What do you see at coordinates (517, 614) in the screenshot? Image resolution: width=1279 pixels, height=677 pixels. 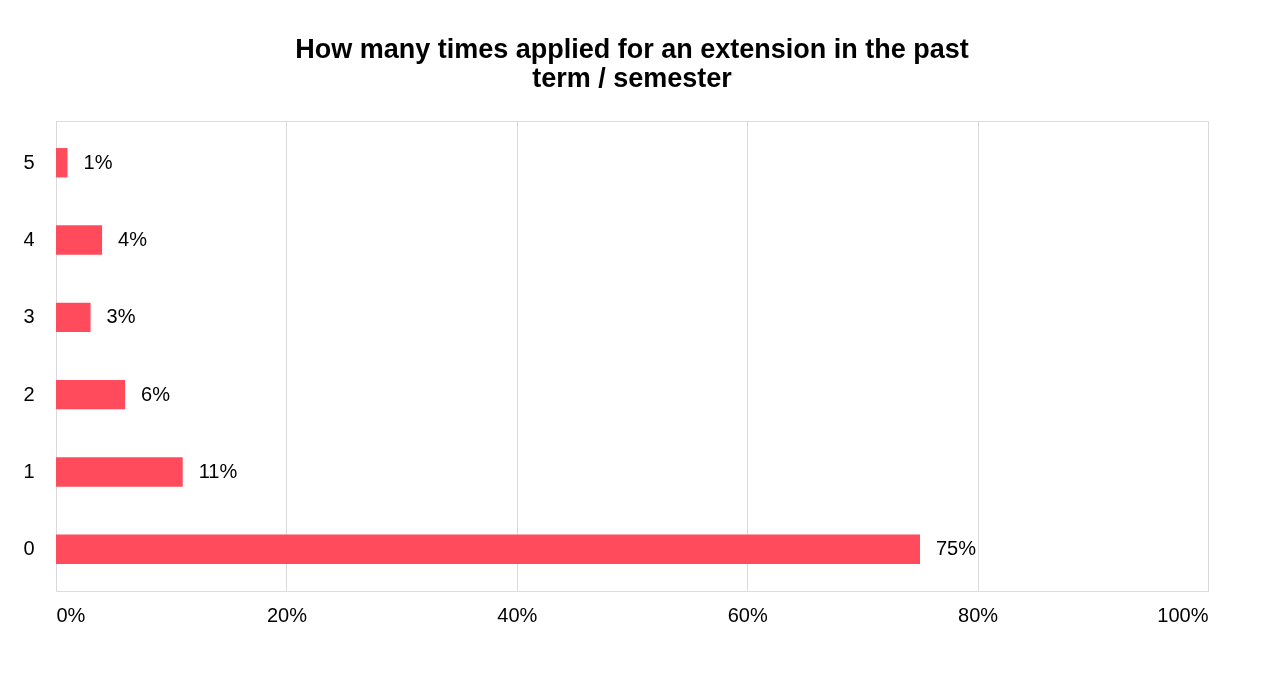 I see `x-tick-label: 40%` at bounding box center [517, 614].